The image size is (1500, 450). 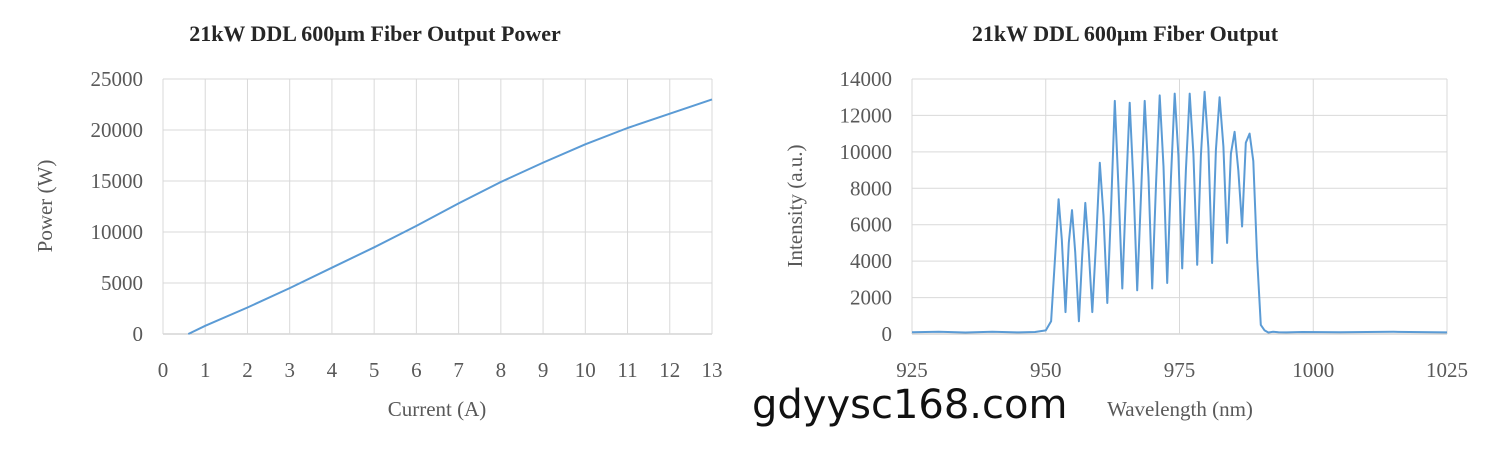 What do you see at coordinates (117, 232) in the screenshot?
I see `power-chart-ytick-label: 10000` at bounding box center [117, 232].